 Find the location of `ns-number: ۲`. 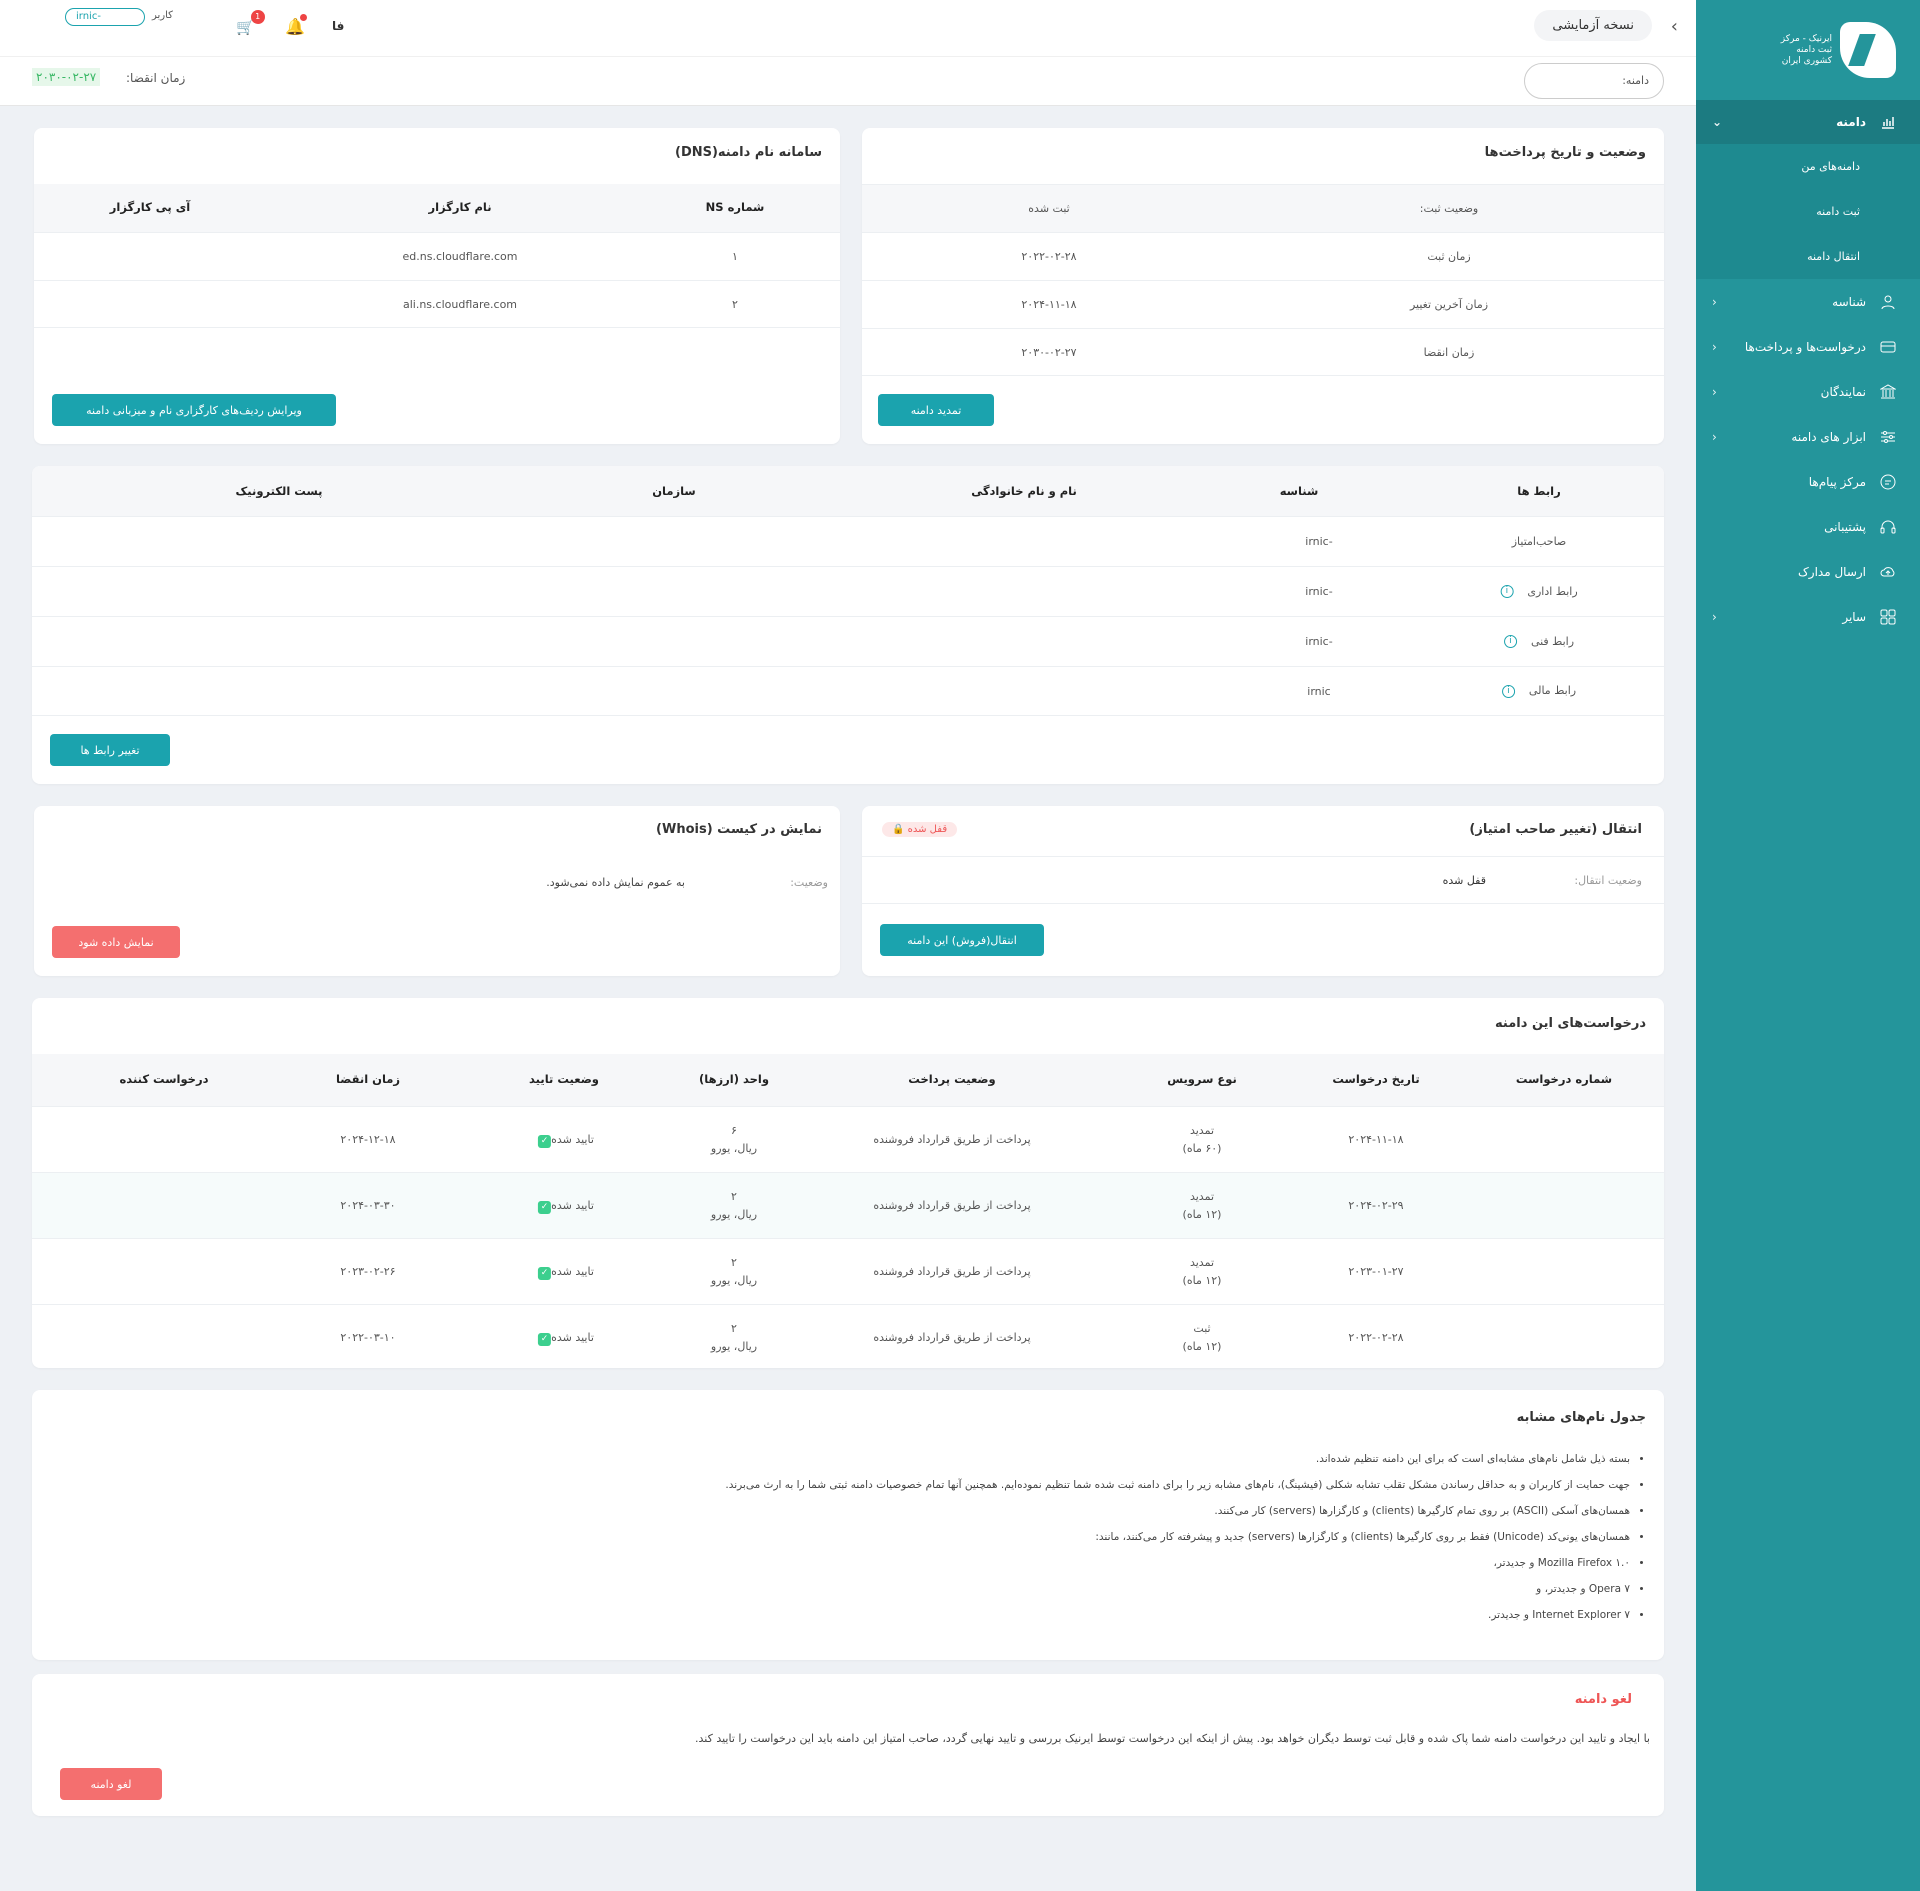

ns-number: ۲ is located at coordinates (735, 304).